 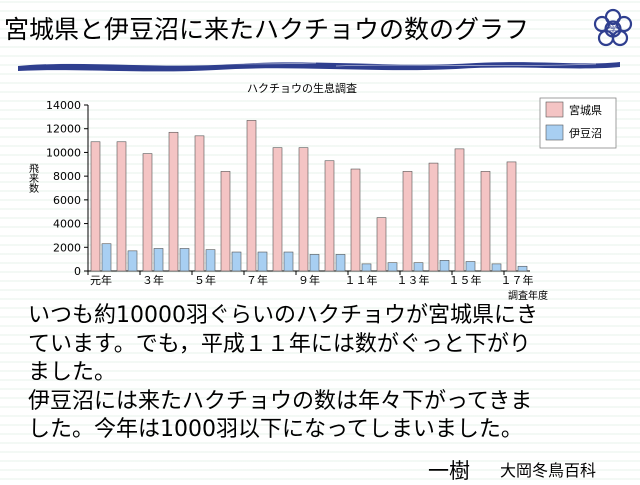 I want to click on x-tick-label: ５年, so click(x=205, y=280).